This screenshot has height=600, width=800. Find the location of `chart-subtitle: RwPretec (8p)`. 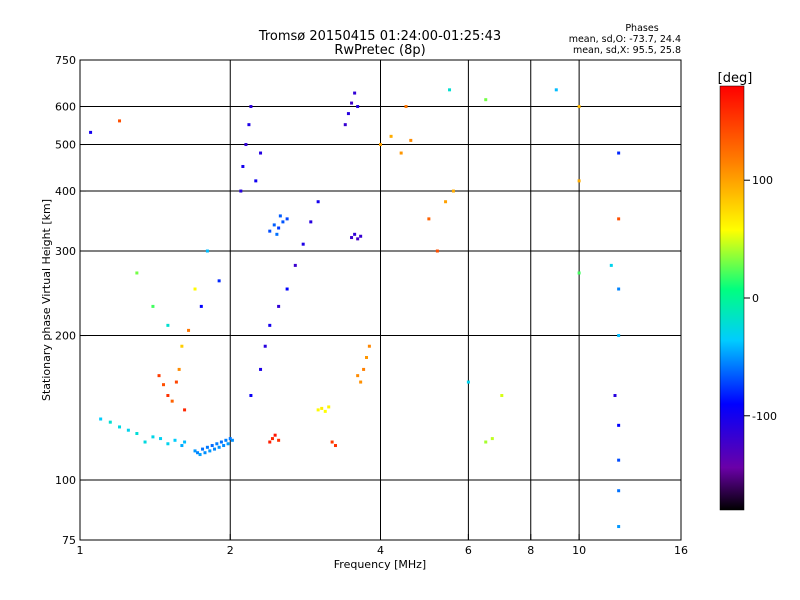

chart-subtitle: RwPretec (8p) is located at coordinates (379, 50).